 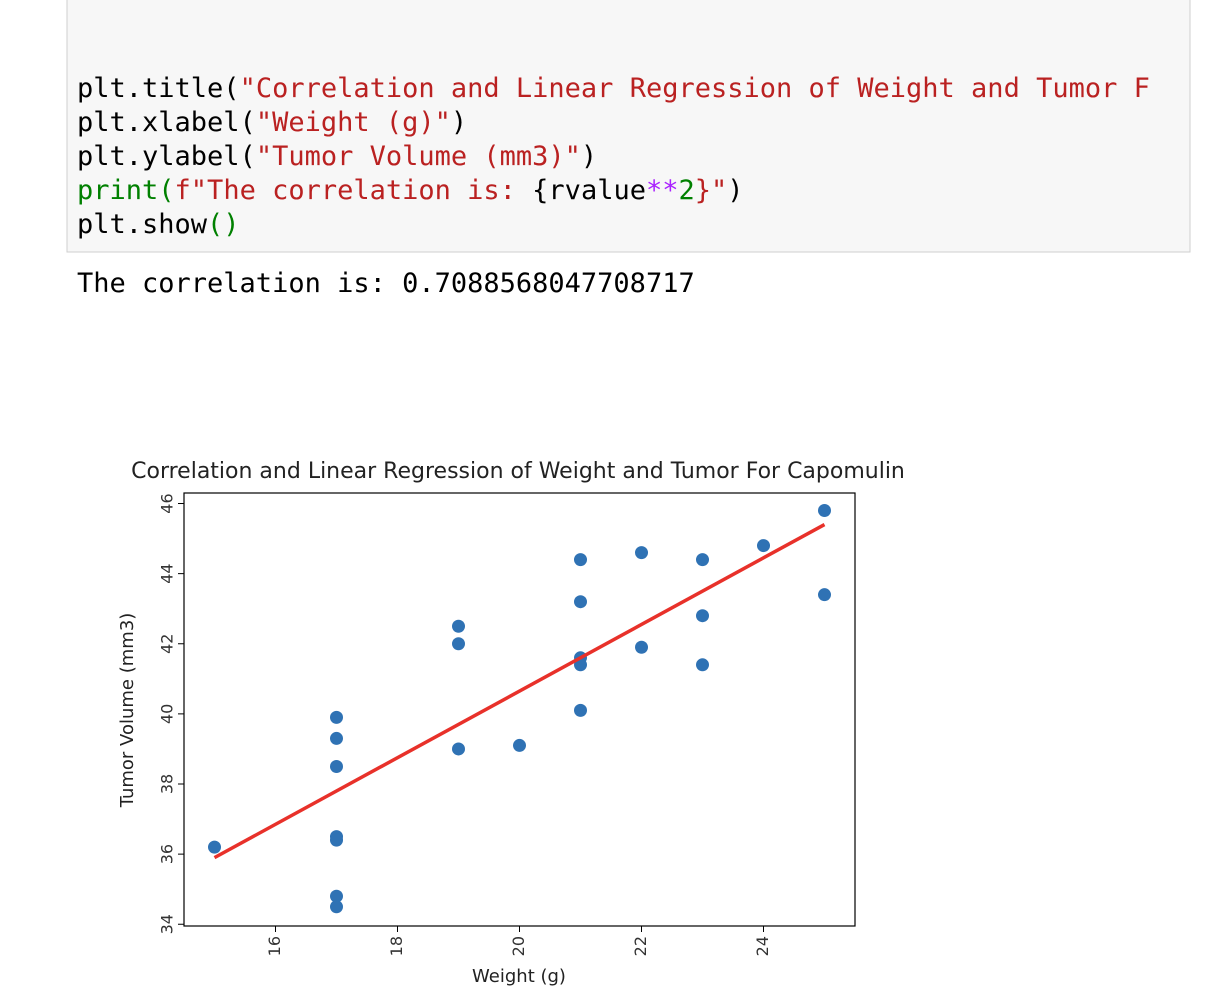 I want to click on code-line: plt.show(), so click(x=158, y=224).